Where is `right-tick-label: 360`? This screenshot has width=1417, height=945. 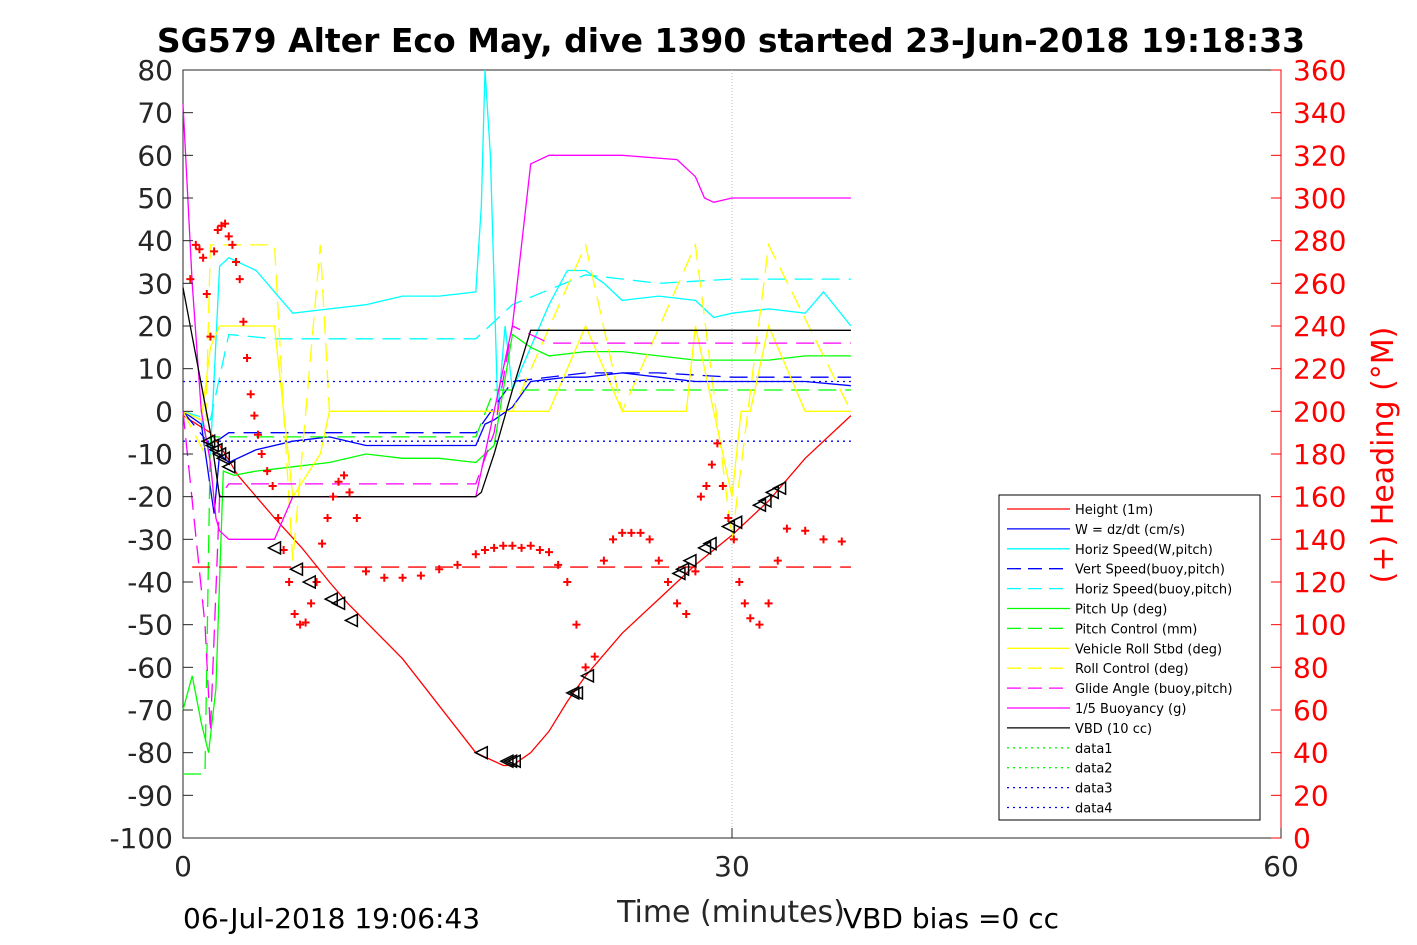
right-tick-label: 360 is located at coordinates (1319, 70).